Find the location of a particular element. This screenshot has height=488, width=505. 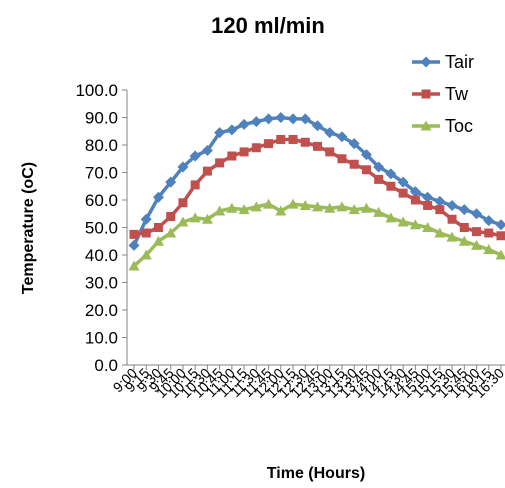

legend-marker-toc is located at coordinates (426, 125).